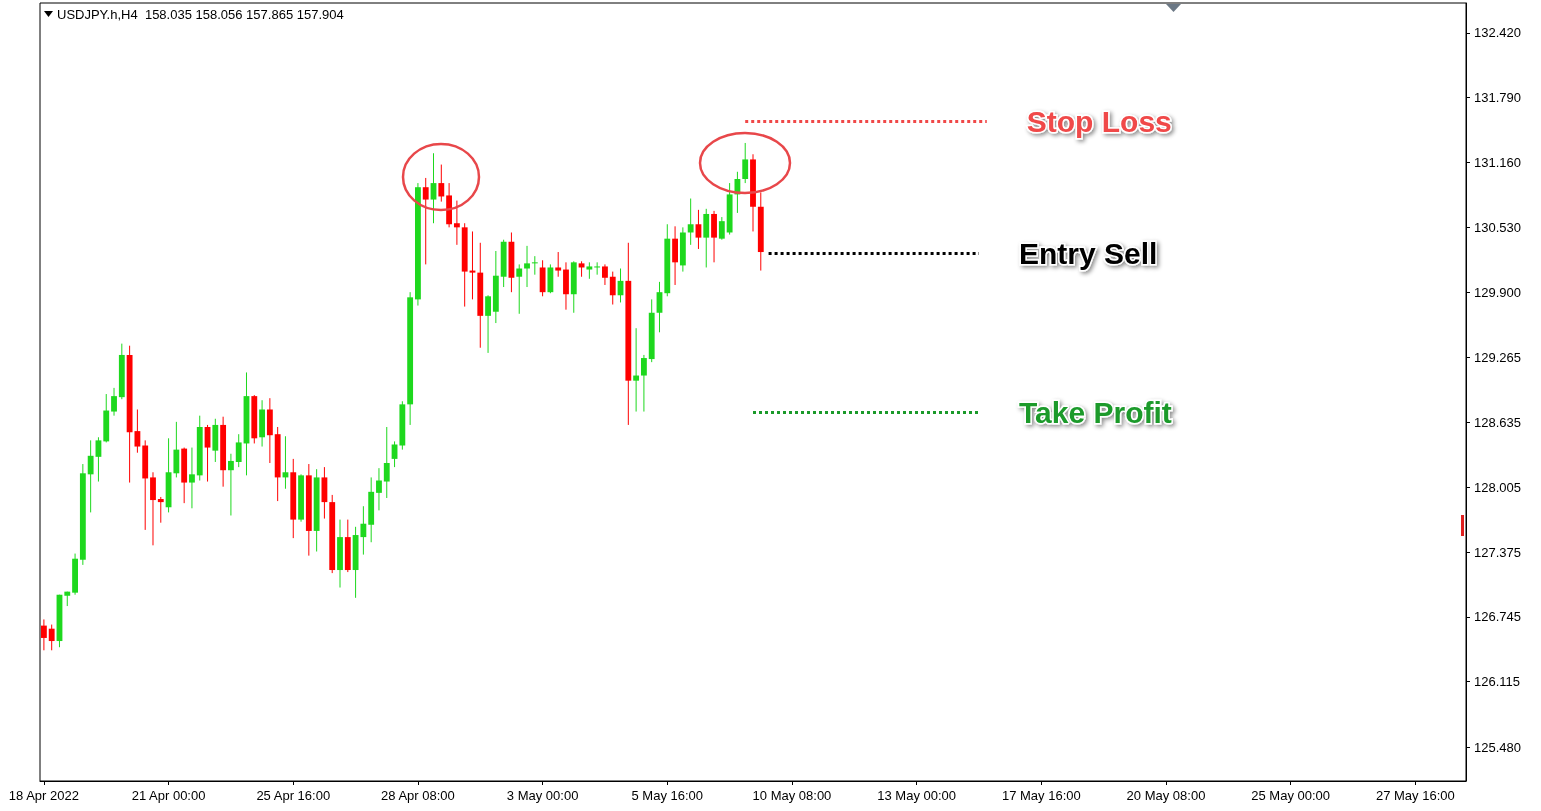  I want to click on x-tick-label: 28 Apr 08:00, so click(418, 795).